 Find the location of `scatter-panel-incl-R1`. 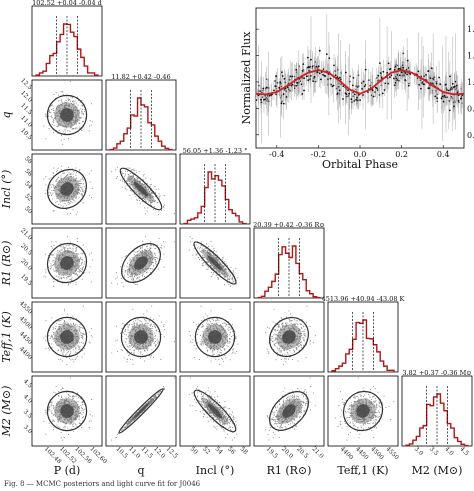

scatter-panel-incl-R1 is located at coordinates (215, 263).